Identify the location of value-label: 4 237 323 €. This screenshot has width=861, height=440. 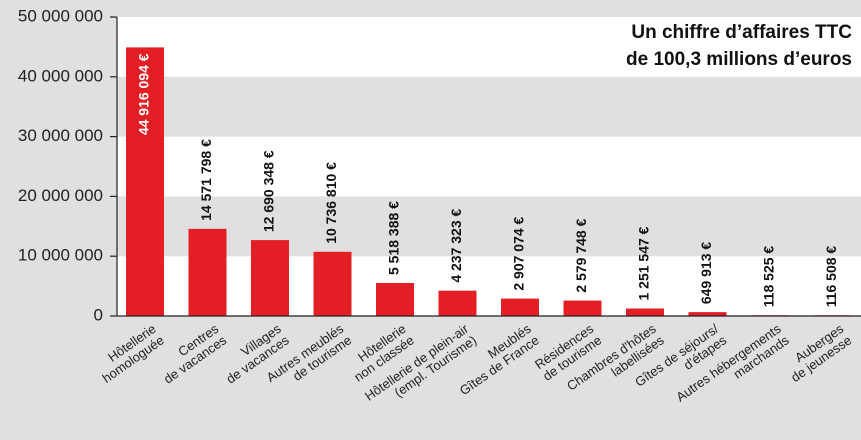
(456, 245).